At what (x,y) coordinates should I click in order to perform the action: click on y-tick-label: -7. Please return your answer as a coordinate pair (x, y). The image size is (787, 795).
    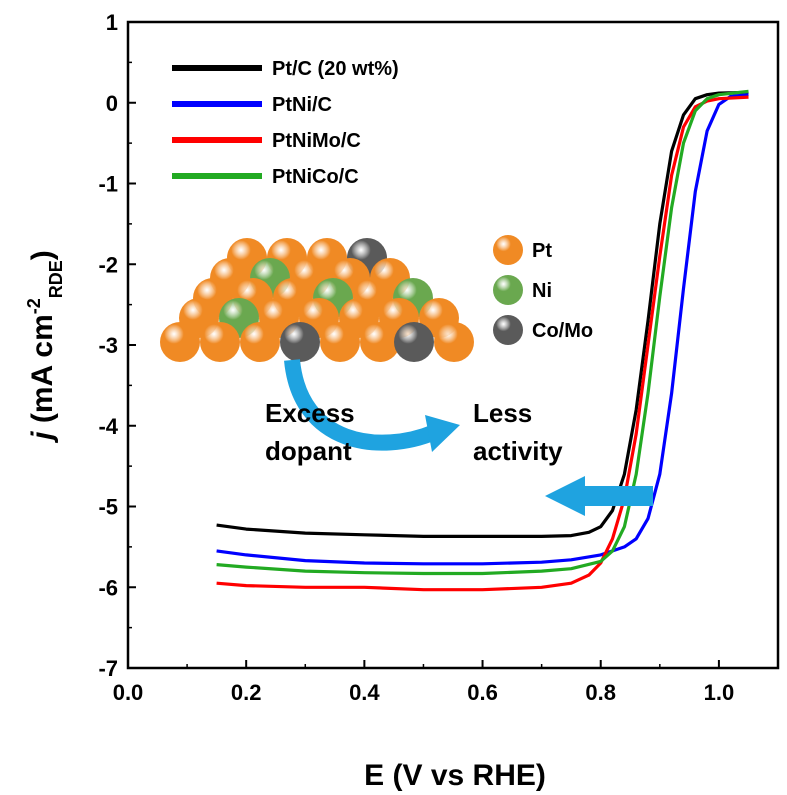
    Looking at the image, I should click on (108, 668).